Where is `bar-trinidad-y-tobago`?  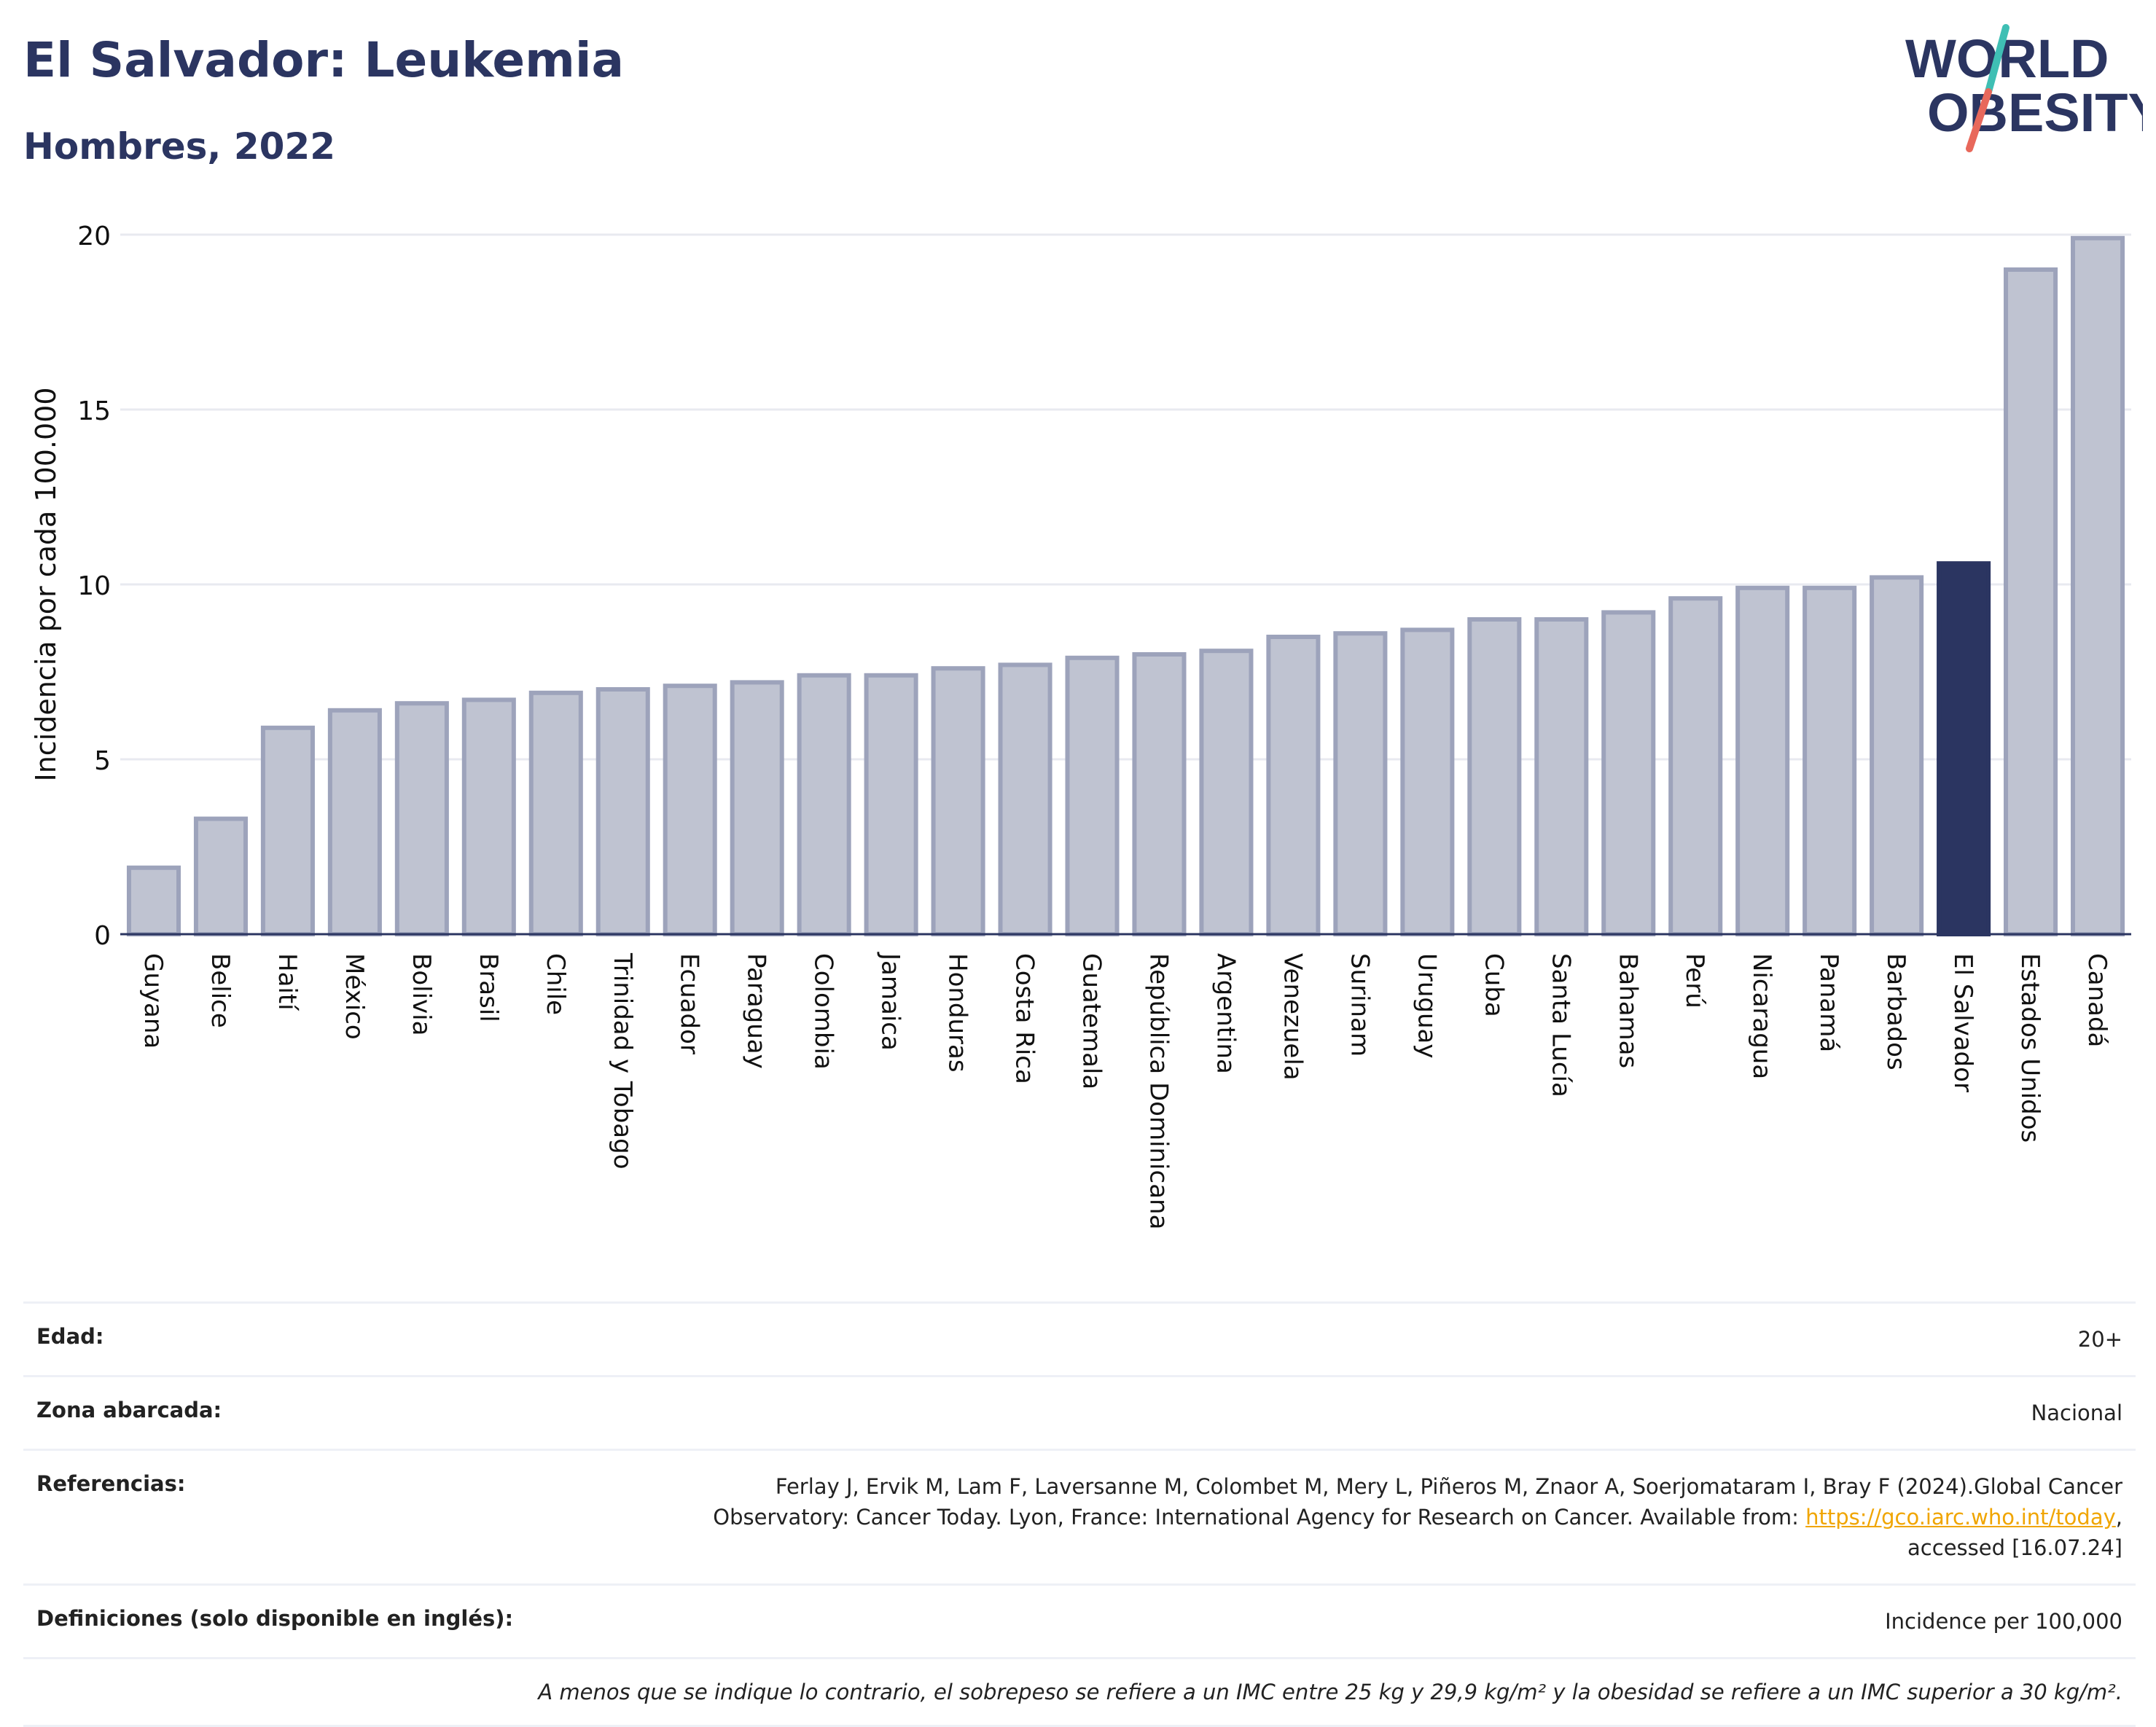 bar-trinidad-y-tobago is located at coordinates (622, 811).